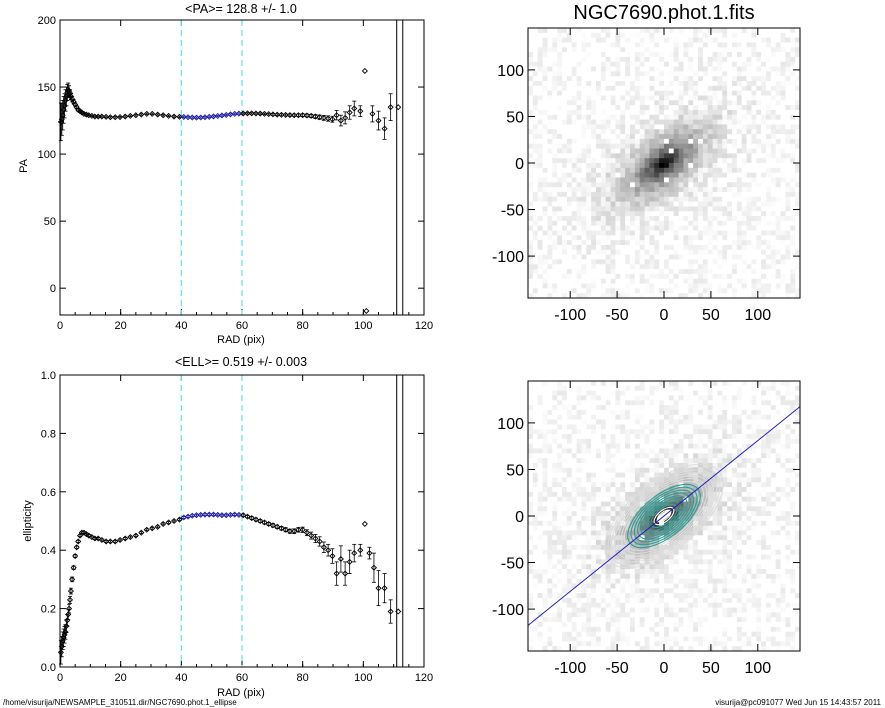  I want to click on ell-xtick-label: 80, so click(303, 678).